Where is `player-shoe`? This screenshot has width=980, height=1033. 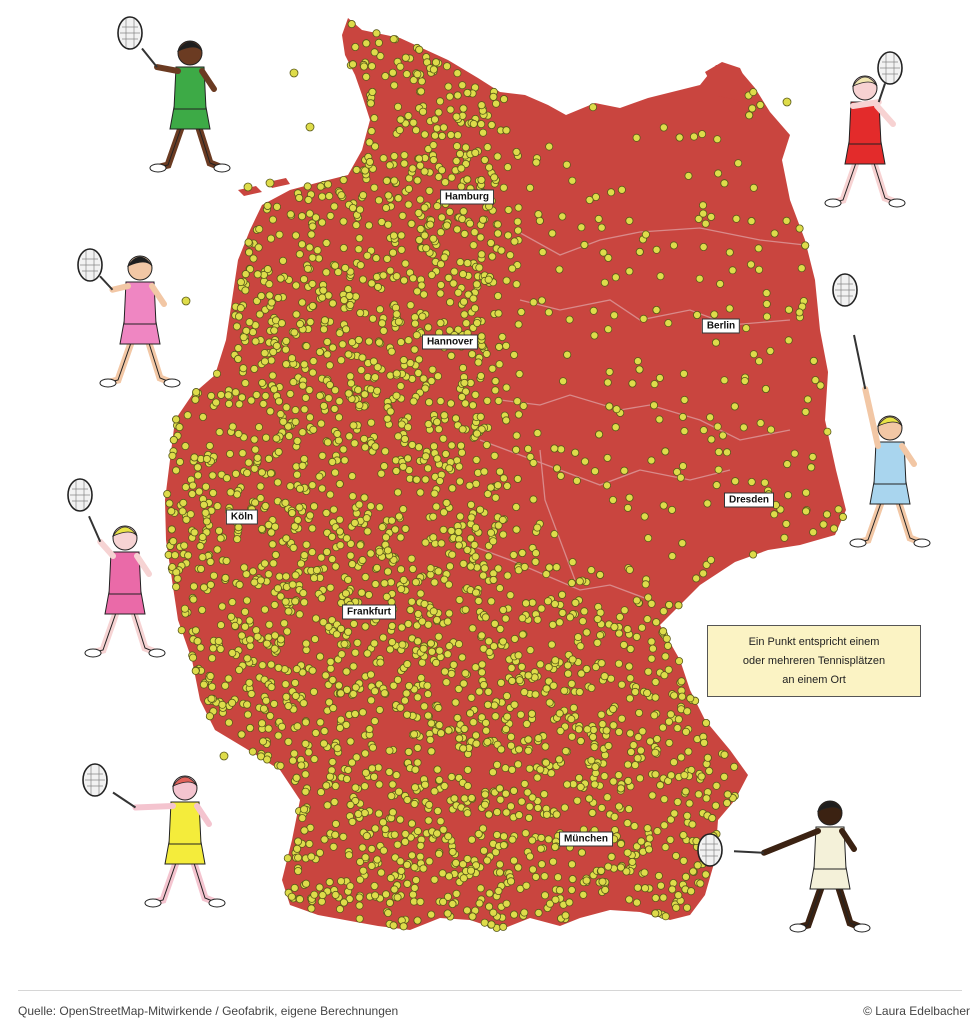 player-shoe is located at coordinates (922, 543).